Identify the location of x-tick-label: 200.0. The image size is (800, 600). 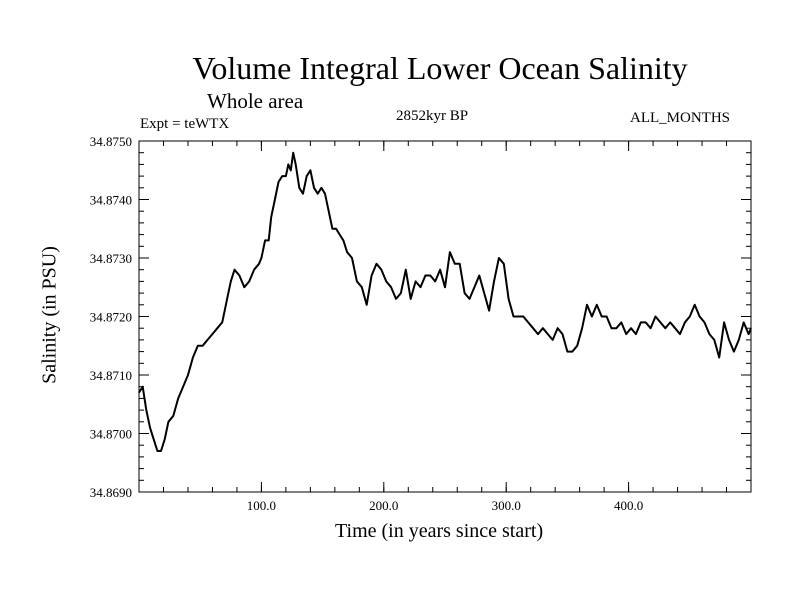
(383, 505).